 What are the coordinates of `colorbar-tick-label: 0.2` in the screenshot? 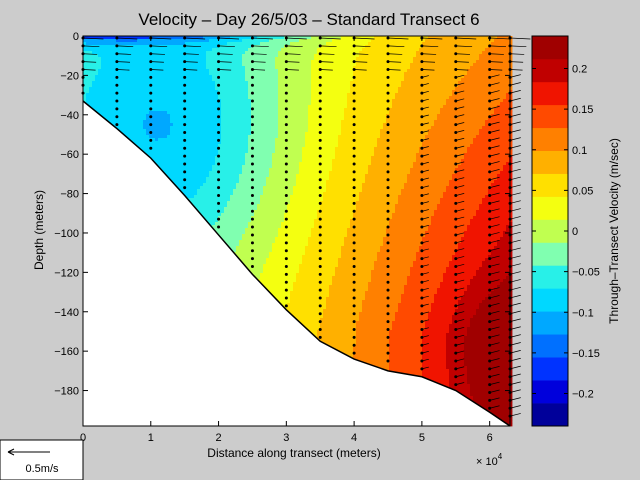 It's located at (579, 70).